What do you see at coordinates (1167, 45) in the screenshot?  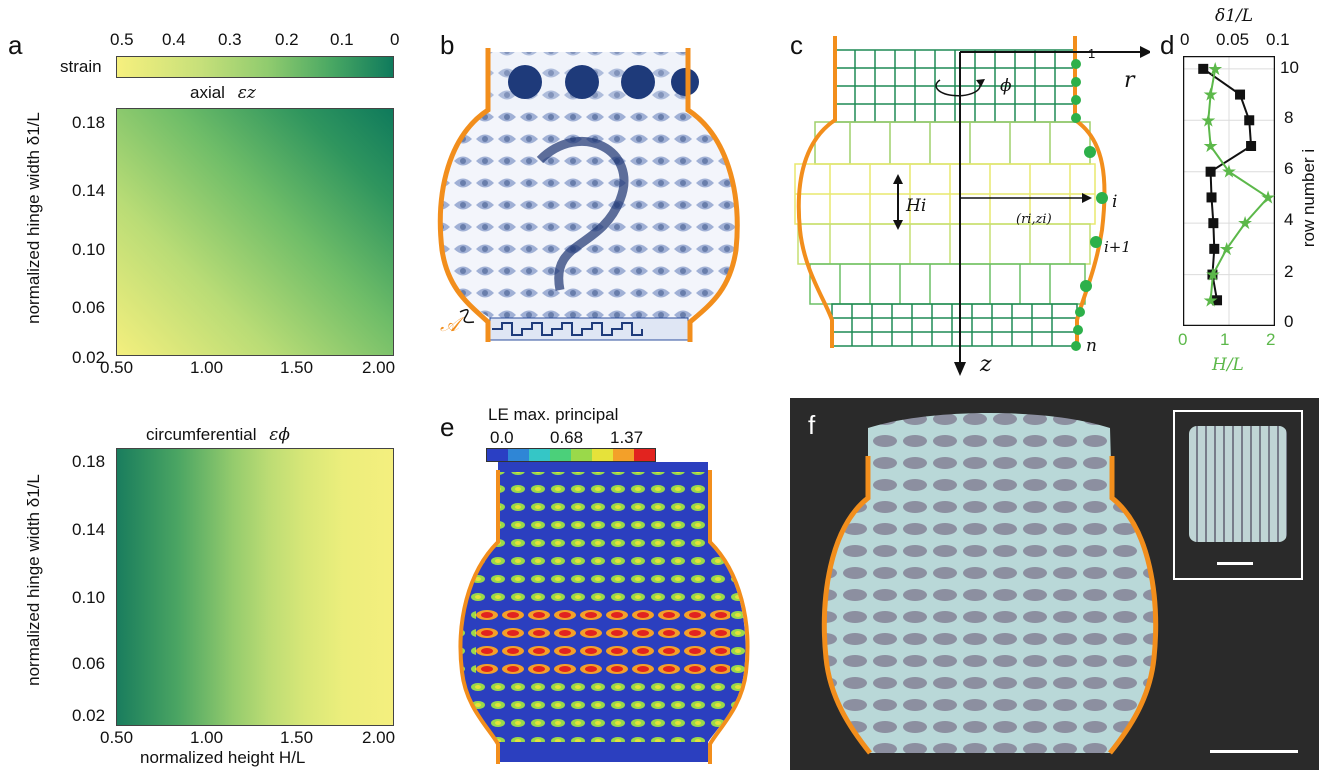 I see `panel-label-d: d` at bounding box center [1167, 45].